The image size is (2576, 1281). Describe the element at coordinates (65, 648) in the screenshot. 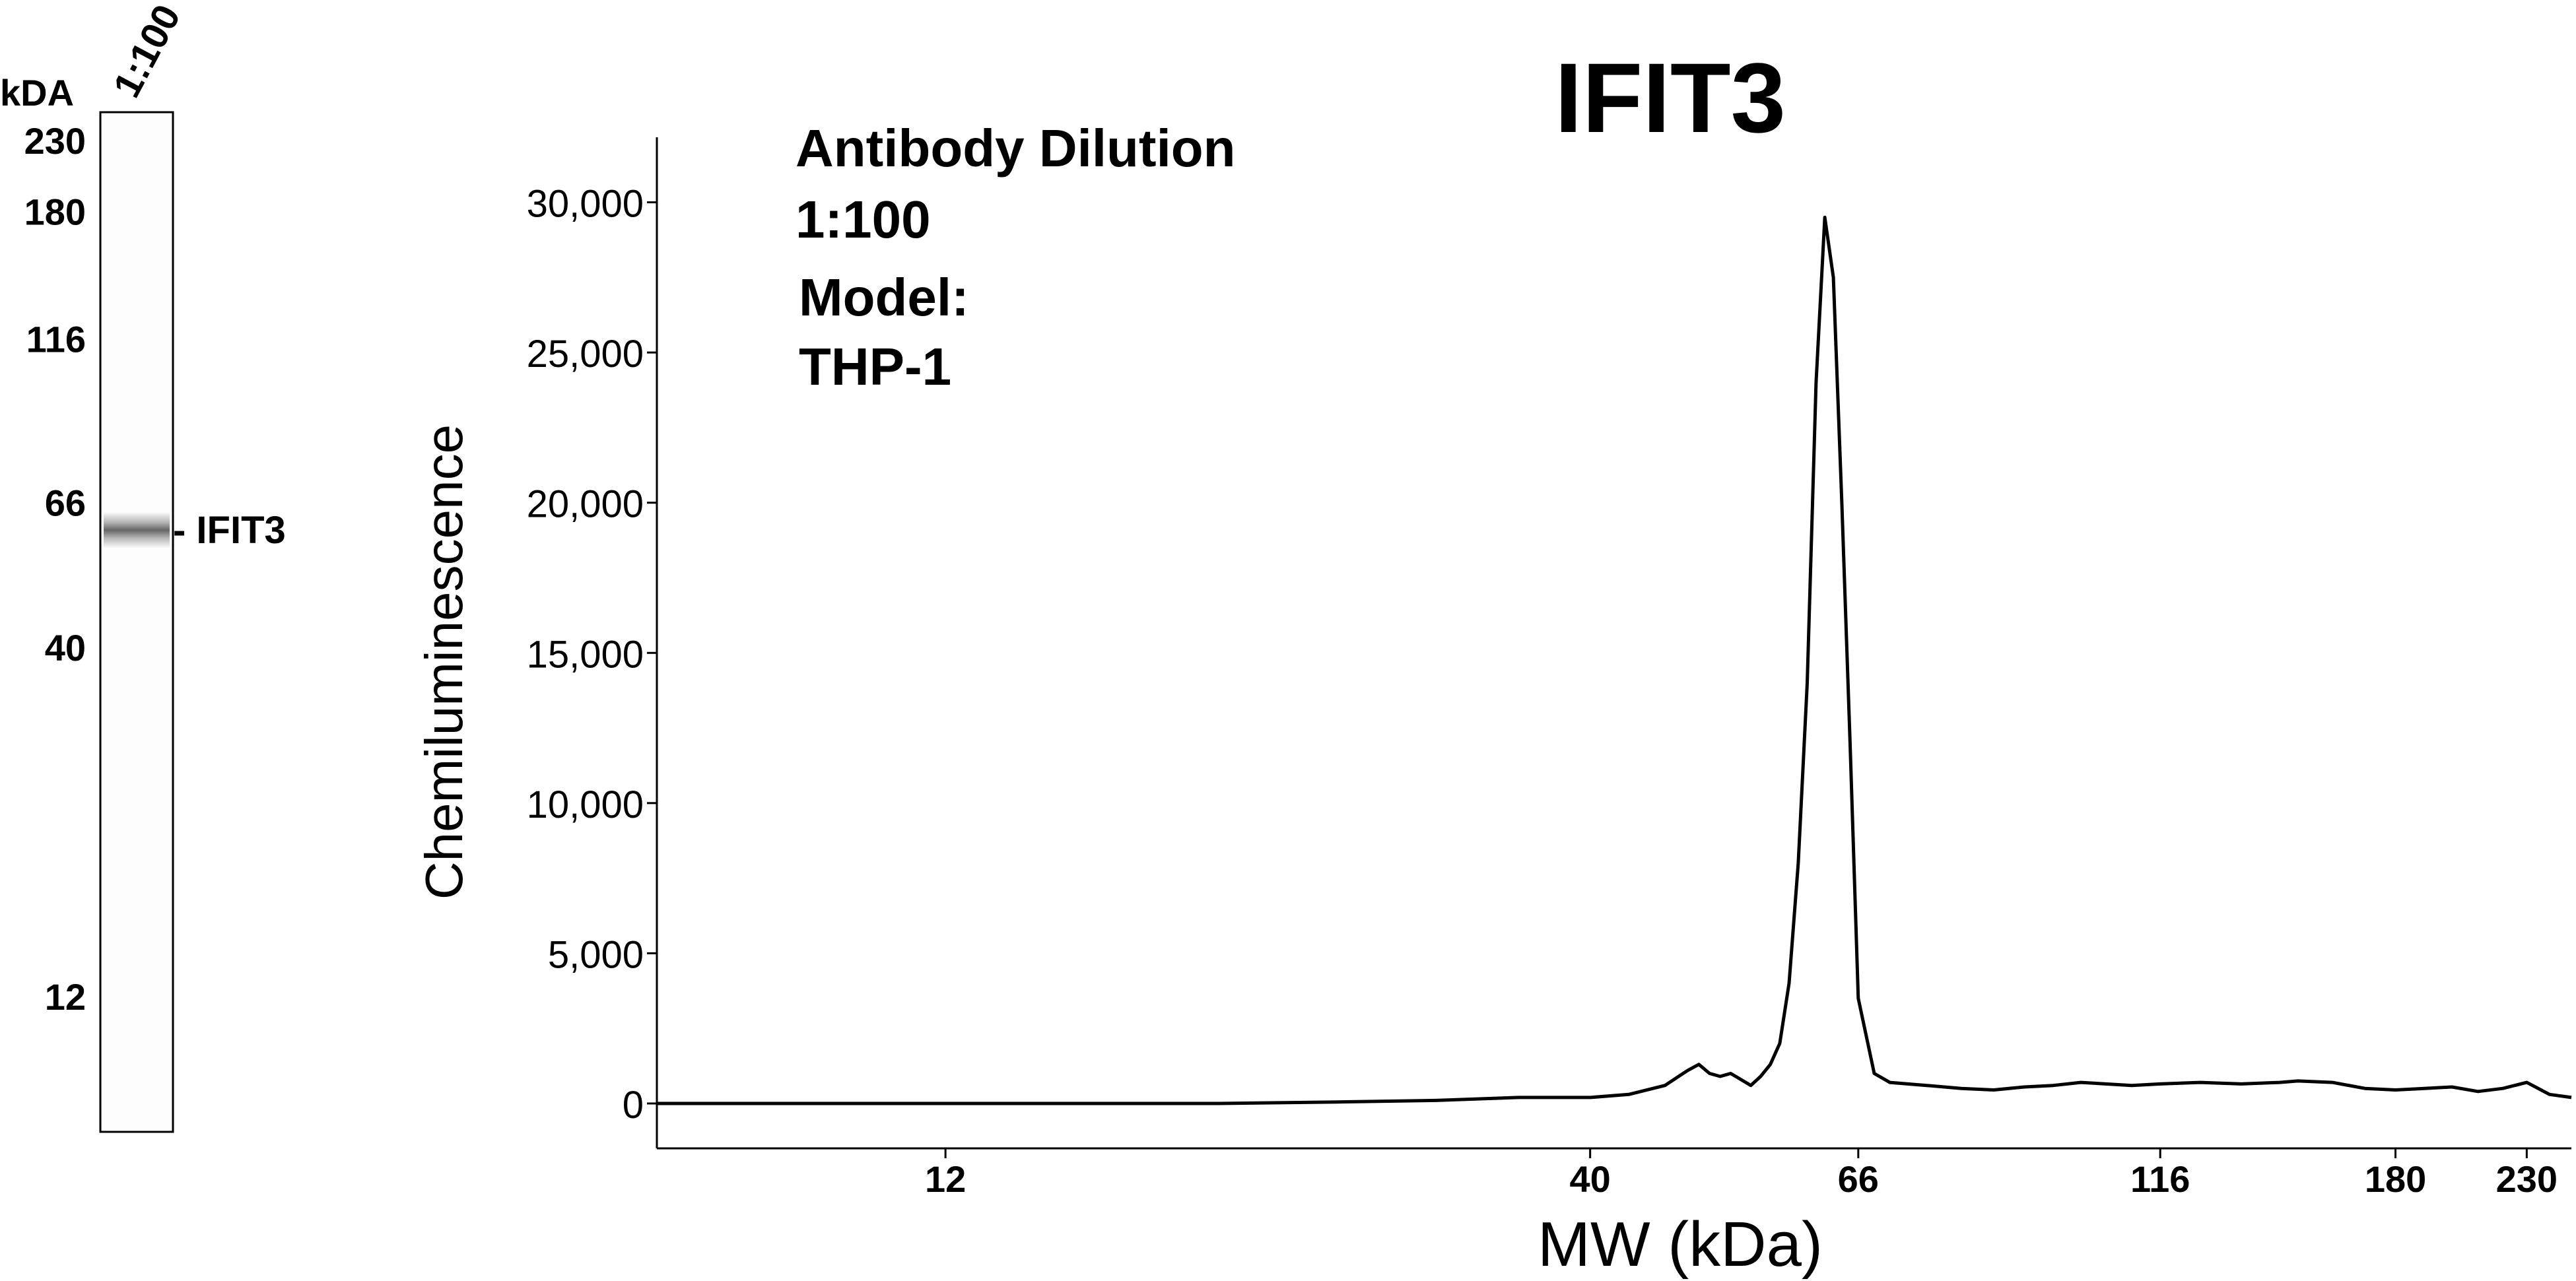

I see `gel-marker-label: 40` at that location.